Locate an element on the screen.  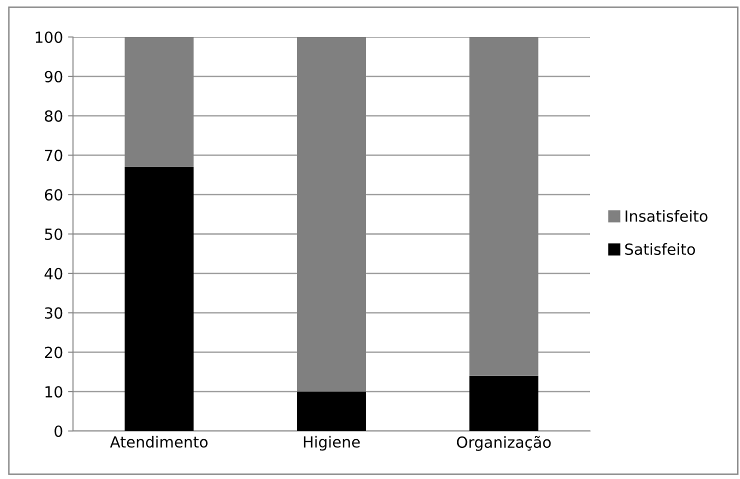
x-tick-label: Atendimento is located at coordinates (159, 442).